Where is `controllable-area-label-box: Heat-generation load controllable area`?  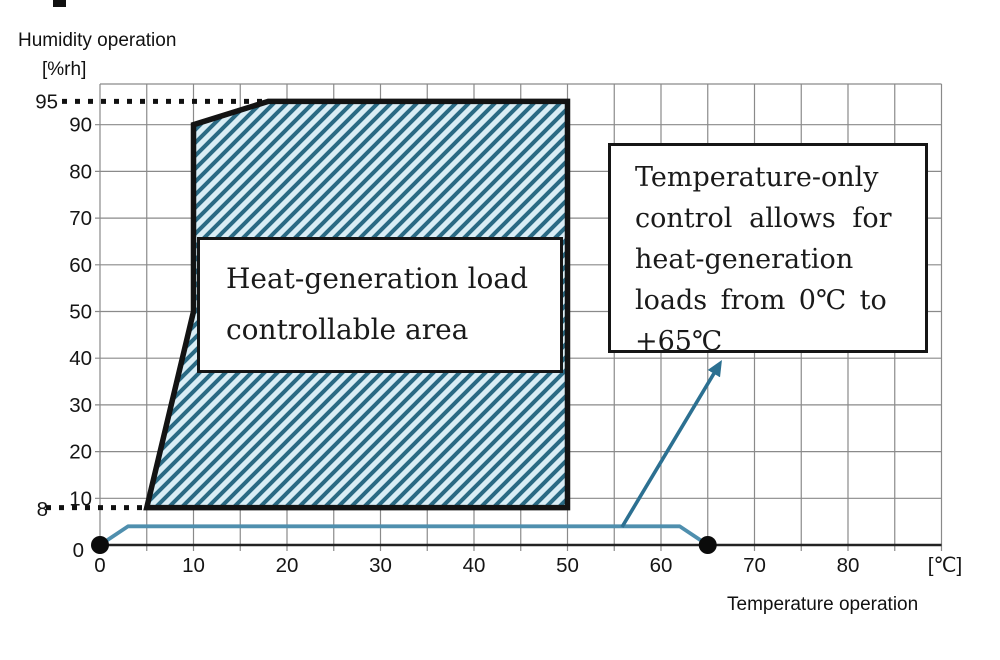
controllable-area-label-box: Heat-generation load controllable area is located at coordinates (380, 305).